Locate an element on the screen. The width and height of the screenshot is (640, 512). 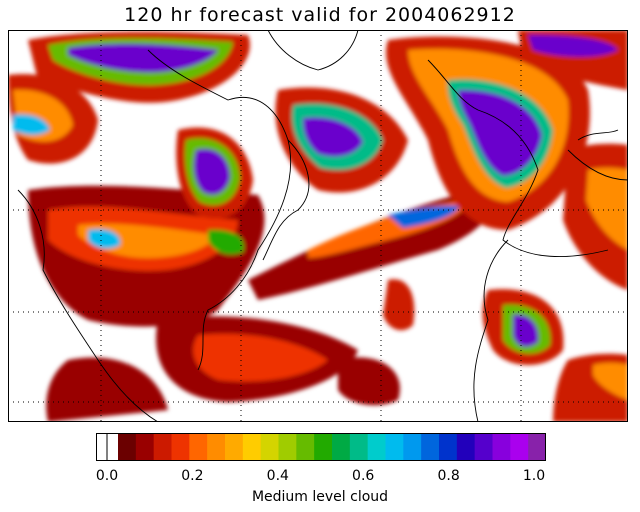
colorbar-title: Medium level cloud is located at coordinates (320, 497).